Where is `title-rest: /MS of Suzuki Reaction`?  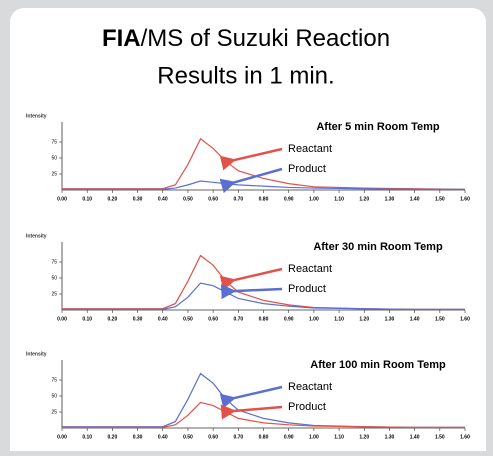 title-rest: /MS of Suzuki Reaction is located at coordinates (265, 38).